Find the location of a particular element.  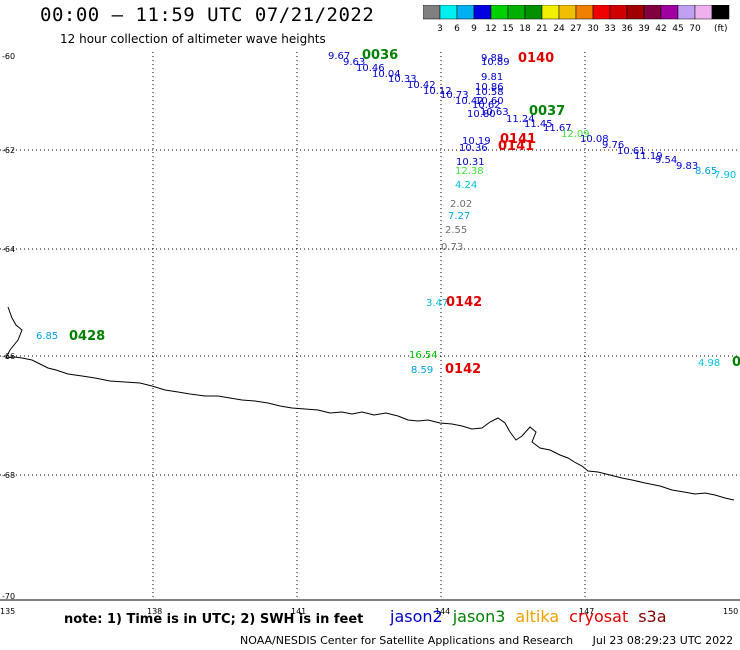

wave-height-label: 10.62 is located at coordinates (486, 105).